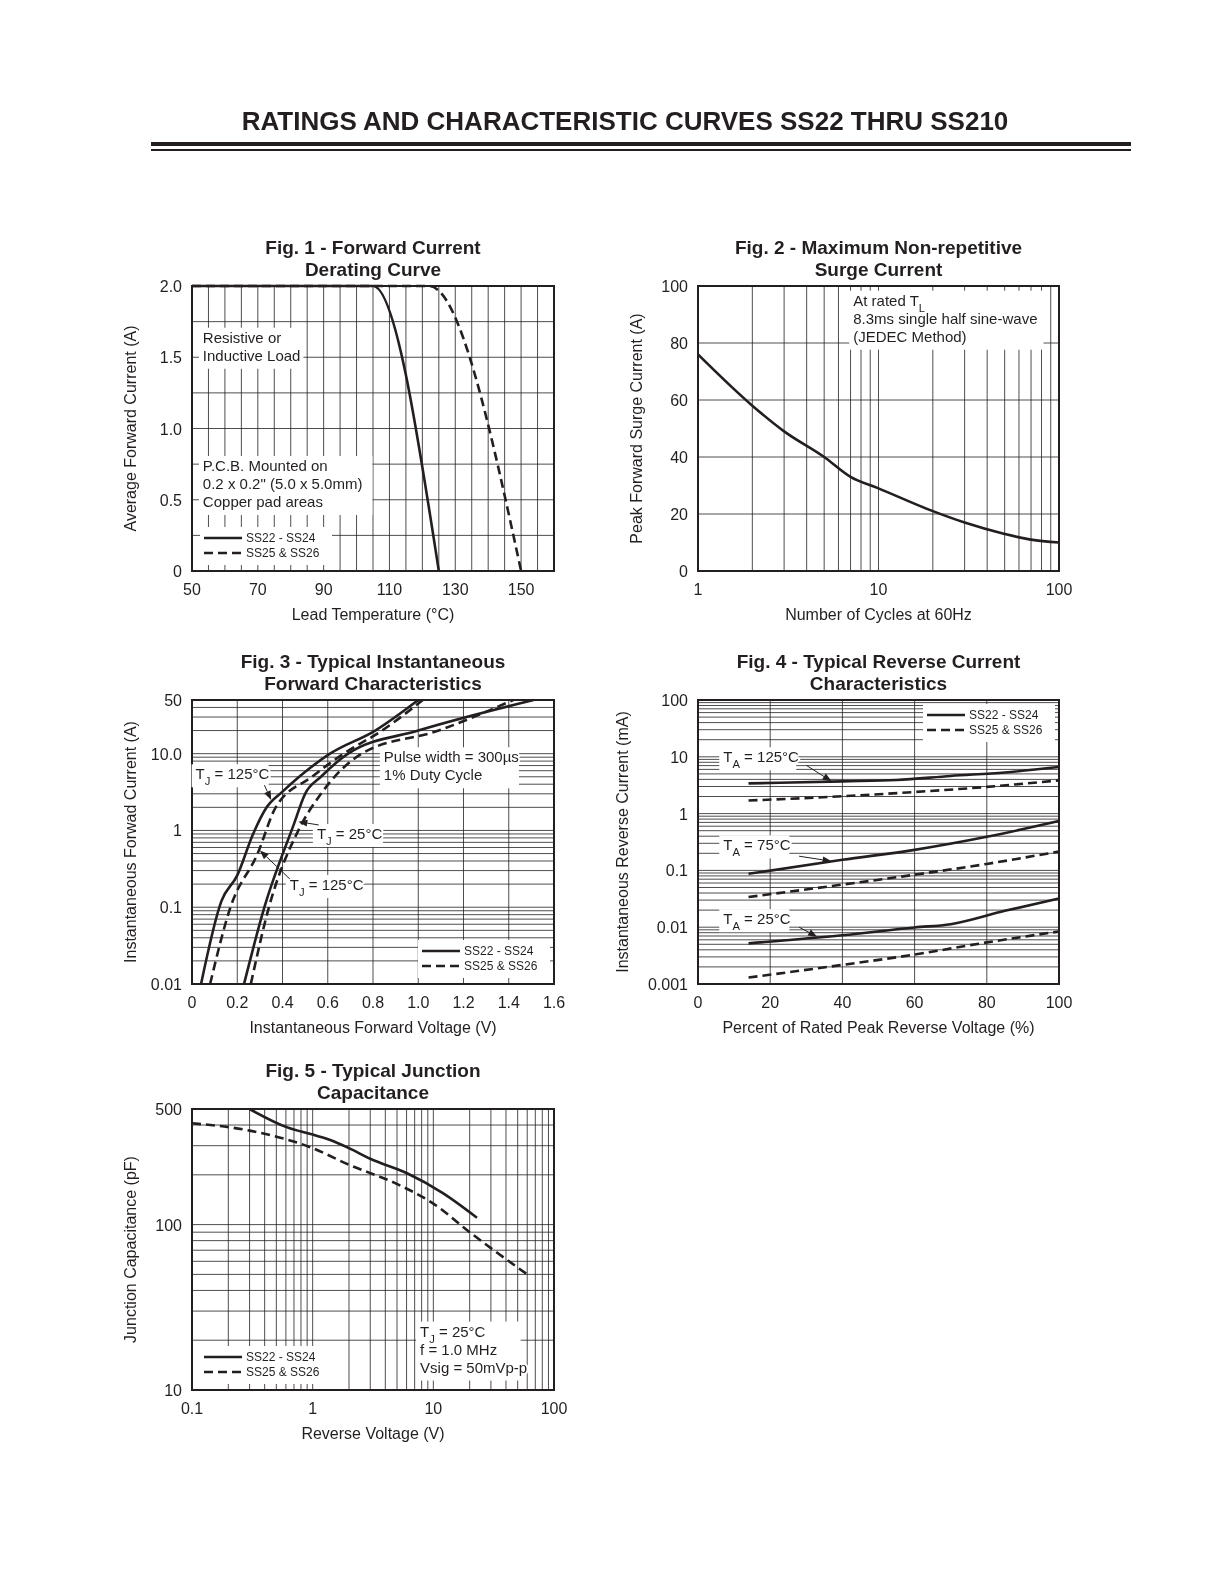 Image resolution: width=1230 pixels, height=1592 pixels. I want to click on chart-title: Fig. 2 - Maximum Non-repetitive Surge Current, so click(878, 258).